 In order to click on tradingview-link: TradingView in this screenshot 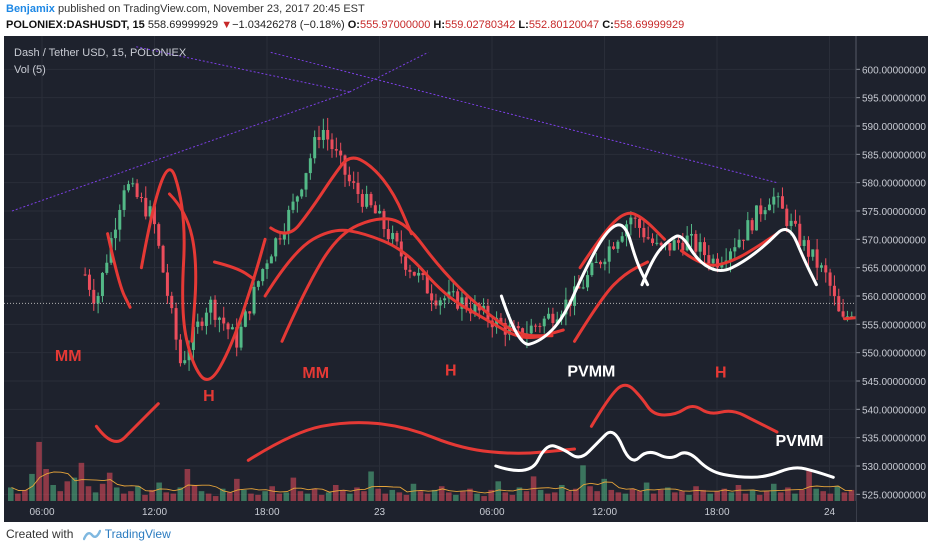, I will do `click(137, 534)`.